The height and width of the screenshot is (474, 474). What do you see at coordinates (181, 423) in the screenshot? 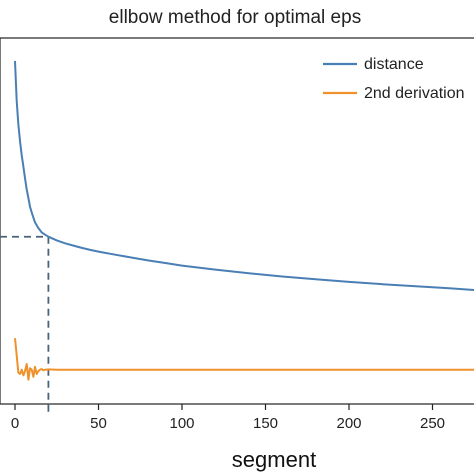
I see `x-tick-label-100: 100` at bounding box center [181, 423].